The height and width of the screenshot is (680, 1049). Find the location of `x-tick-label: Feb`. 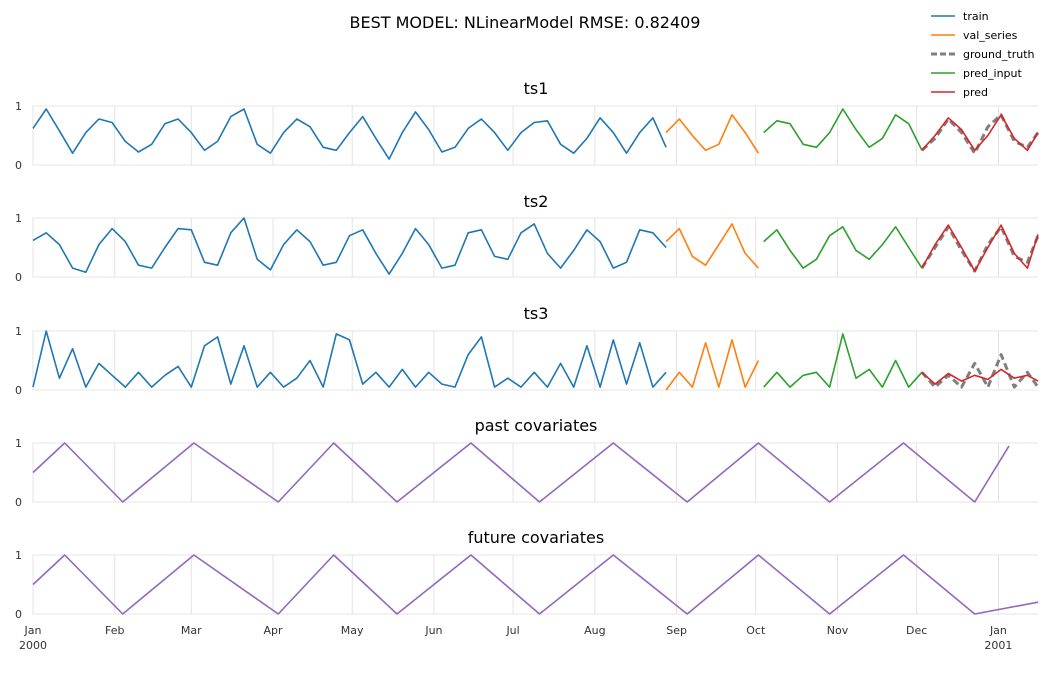

x-tick-label: Feb is located at coordinates (114, 630).